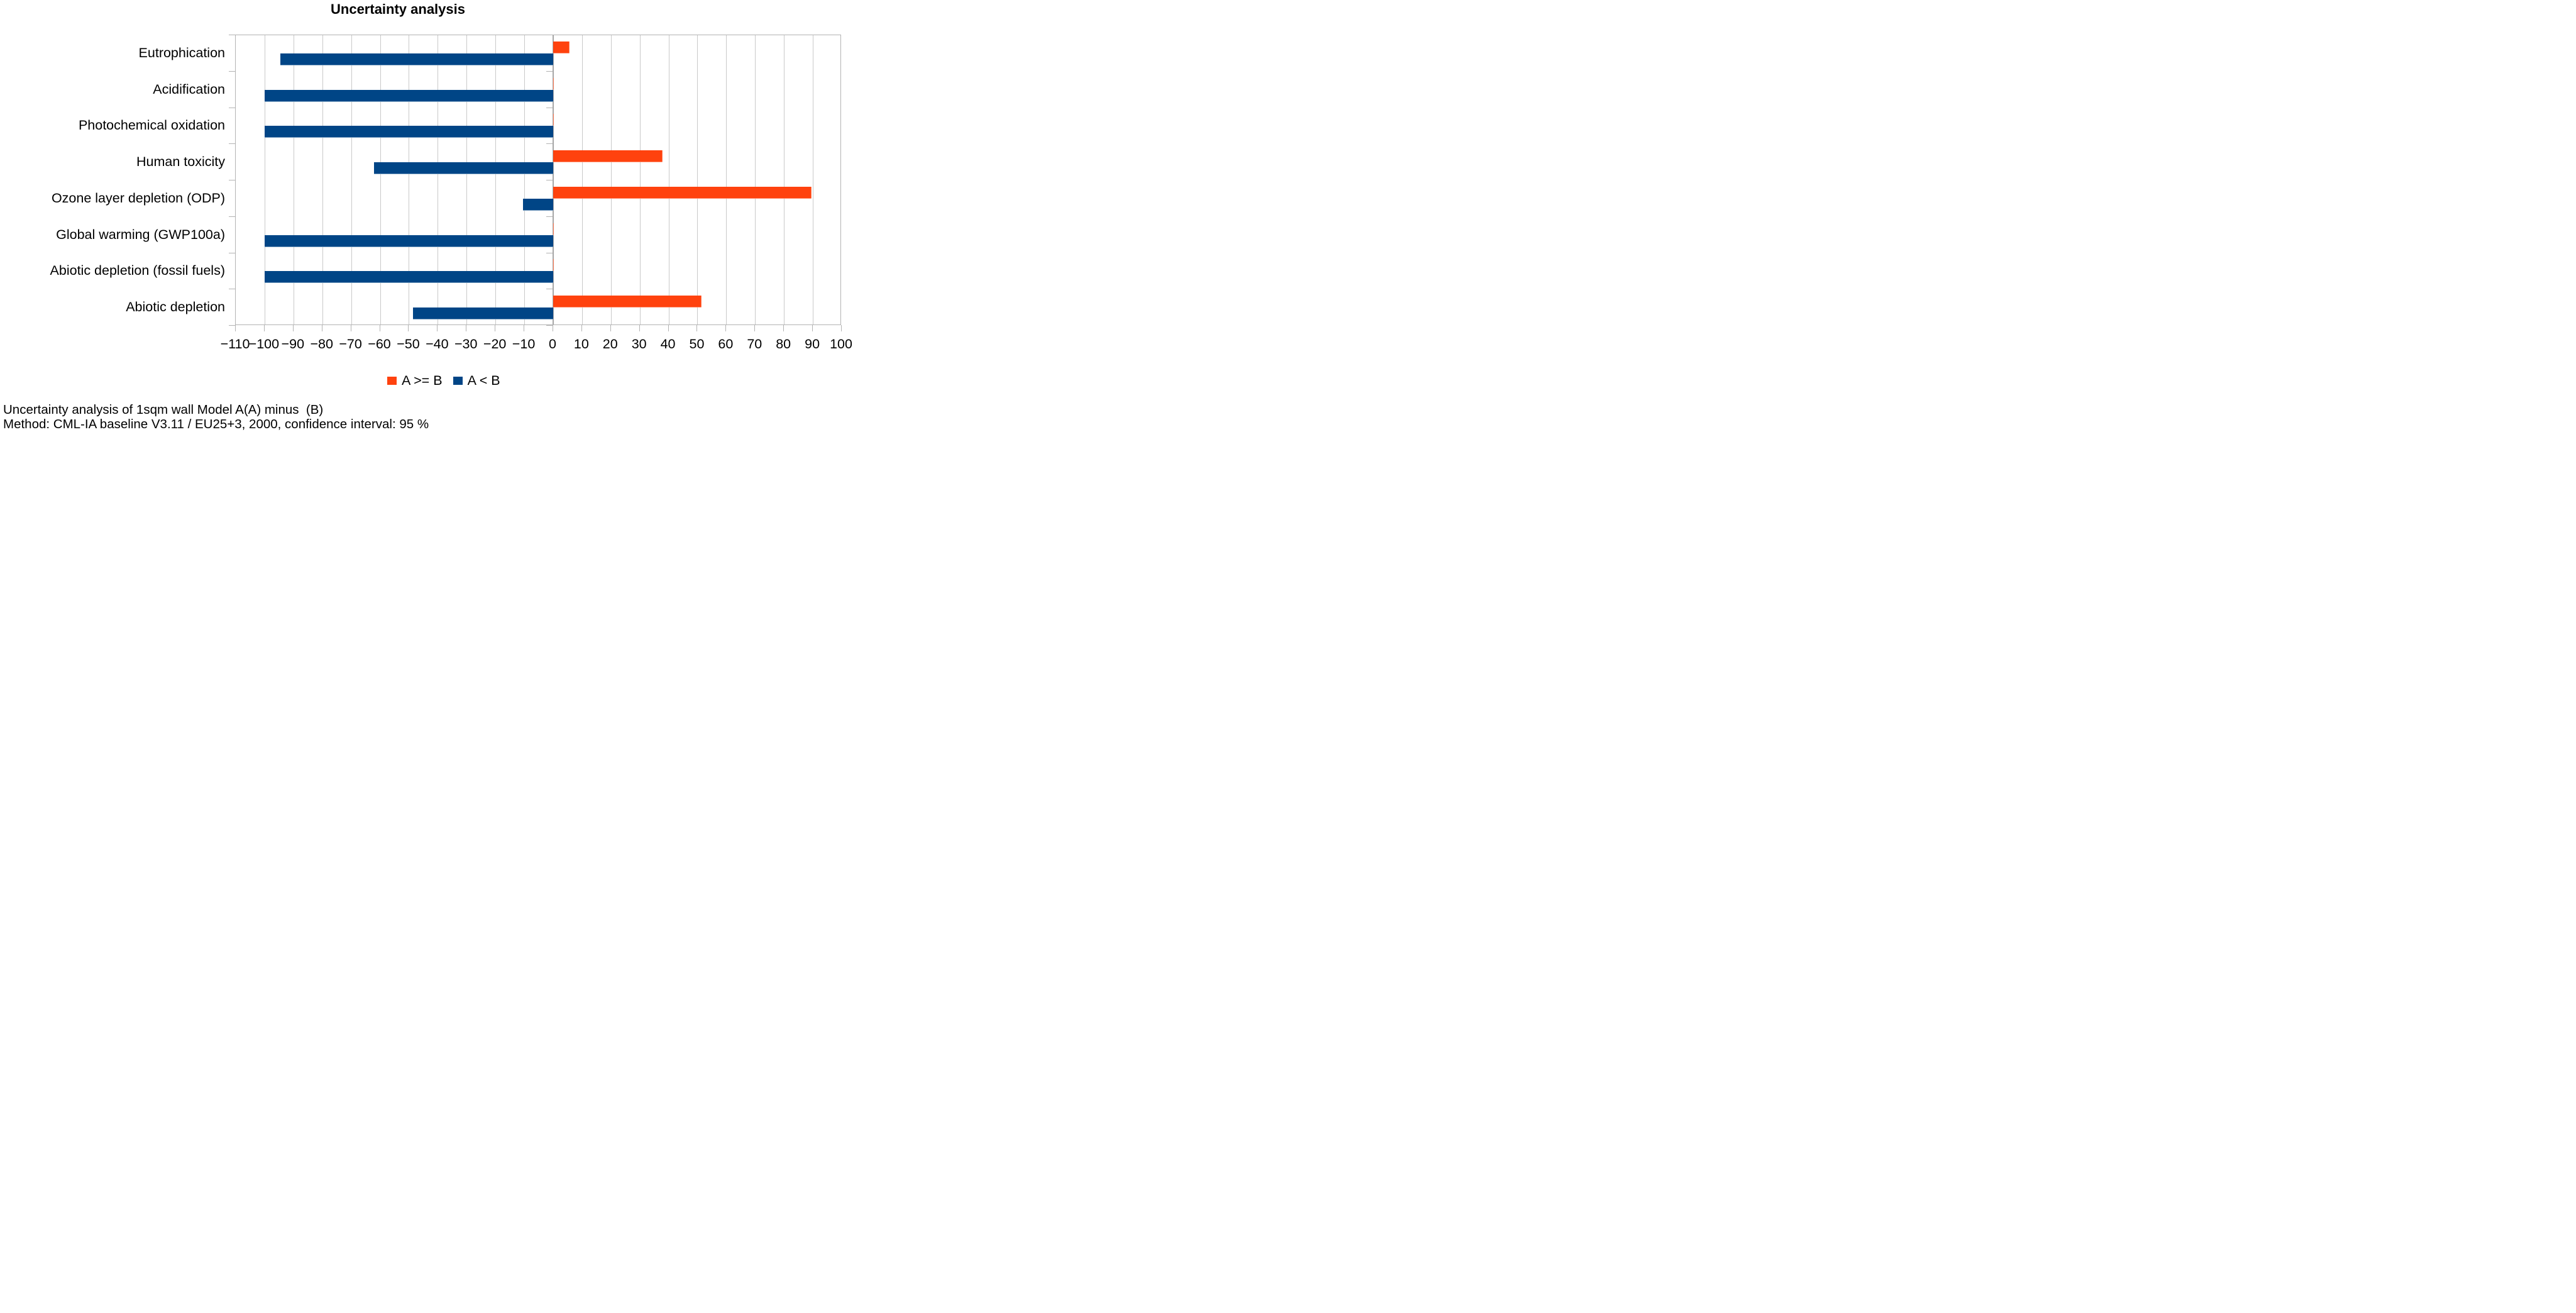 Image resolution: width=2576 pixels, height=1313 pixels. Describe the element at coordinates (140, 234) in the screenshot. I see `category-label: Global warming (GWP100a)` at that location.